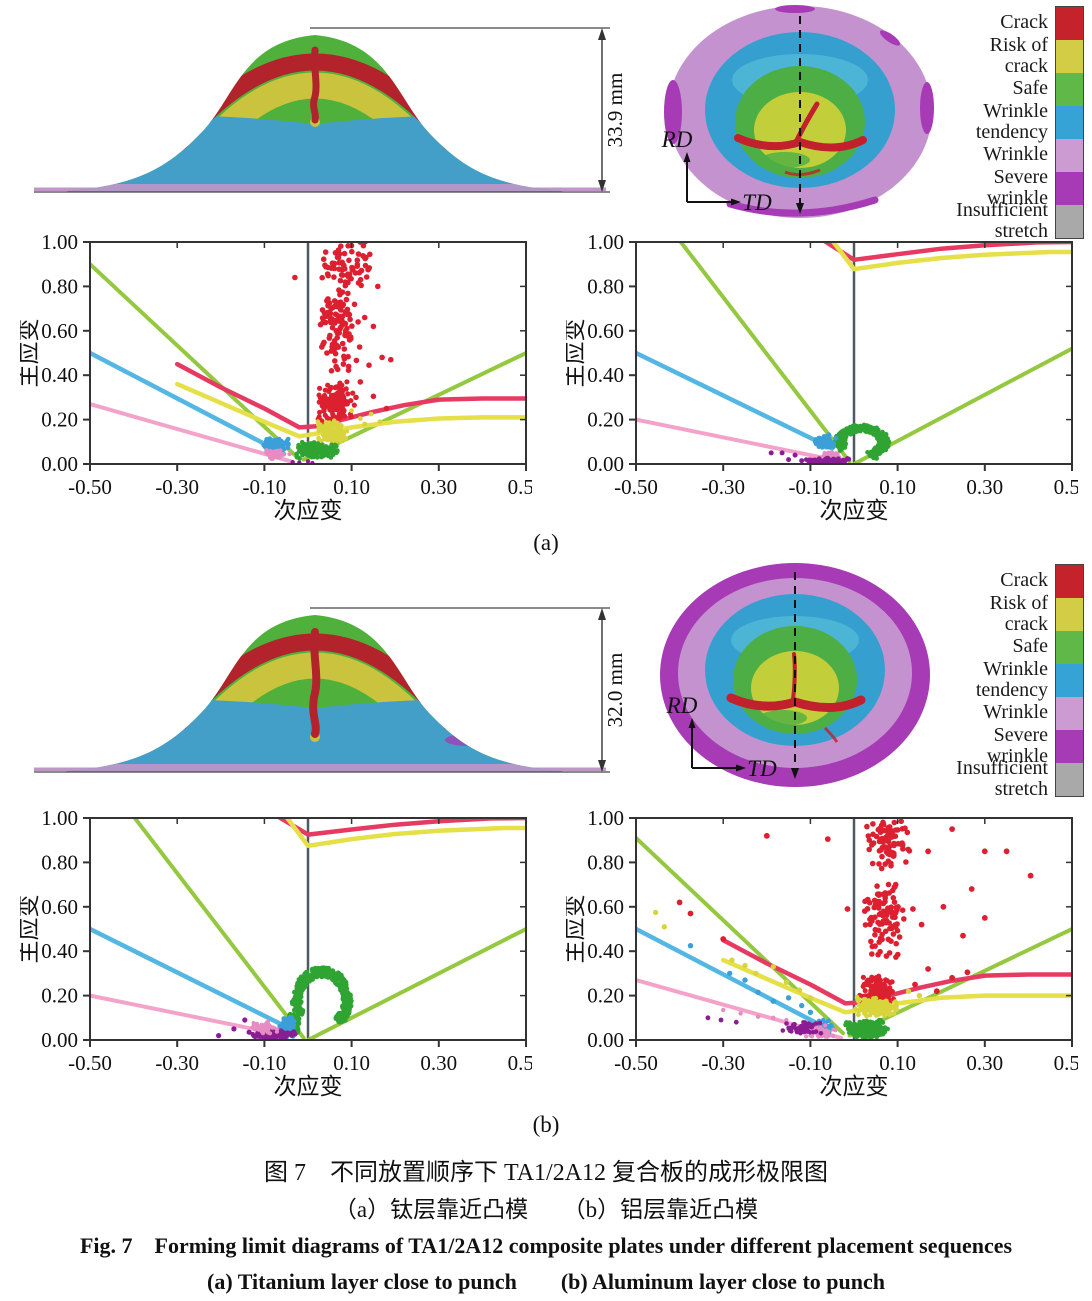 The height and width of the screenshot is (1301, 1092). Describe the element at coordinates (1030, 88) in the screenshot. I see `legend-label-safe: Safe` at that location.